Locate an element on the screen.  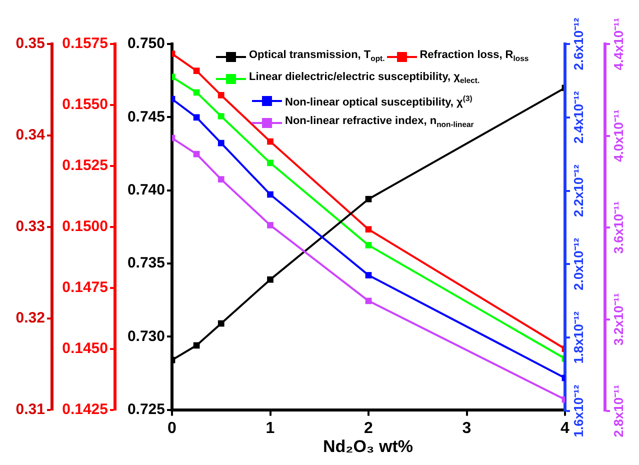
y3-tick-label: 0.32 is located at coordinates (30, 317).